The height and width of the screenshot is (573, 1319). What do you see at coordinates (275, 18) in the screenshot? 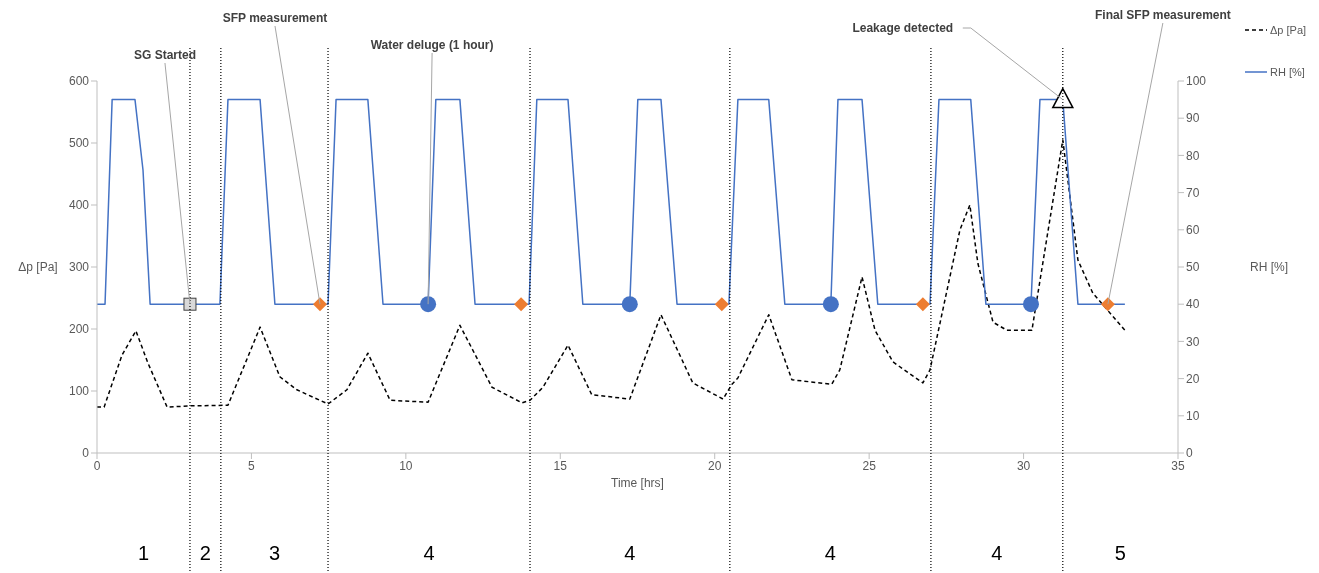
I see `annotation: SFP measurement` at bounding box center [275, 18].